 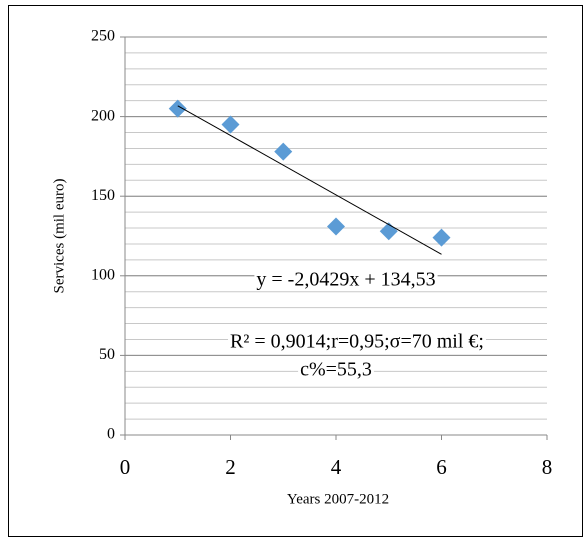 I want to click on annotation: c%=55,3, so click(x=336, y=370).